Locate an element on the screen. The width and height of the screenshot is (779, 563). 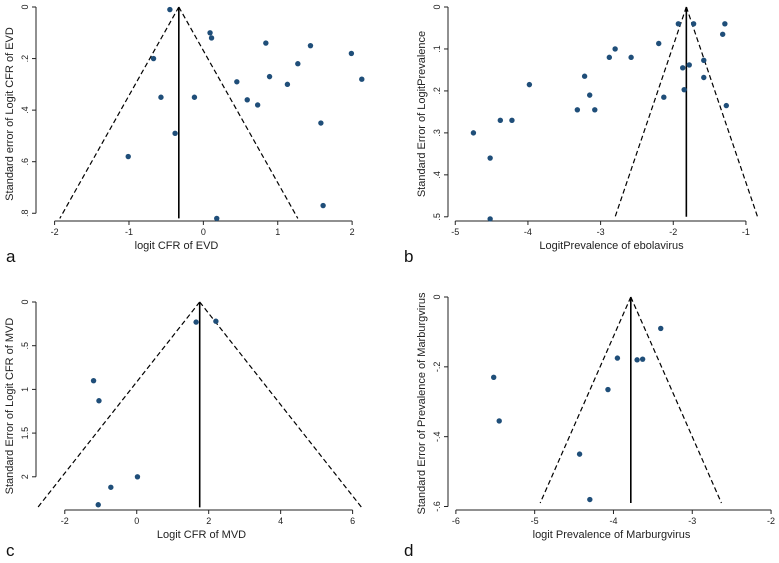
x-axis-title: logit Prevalence of Marburgvirus is located at coordinates (612, 535).